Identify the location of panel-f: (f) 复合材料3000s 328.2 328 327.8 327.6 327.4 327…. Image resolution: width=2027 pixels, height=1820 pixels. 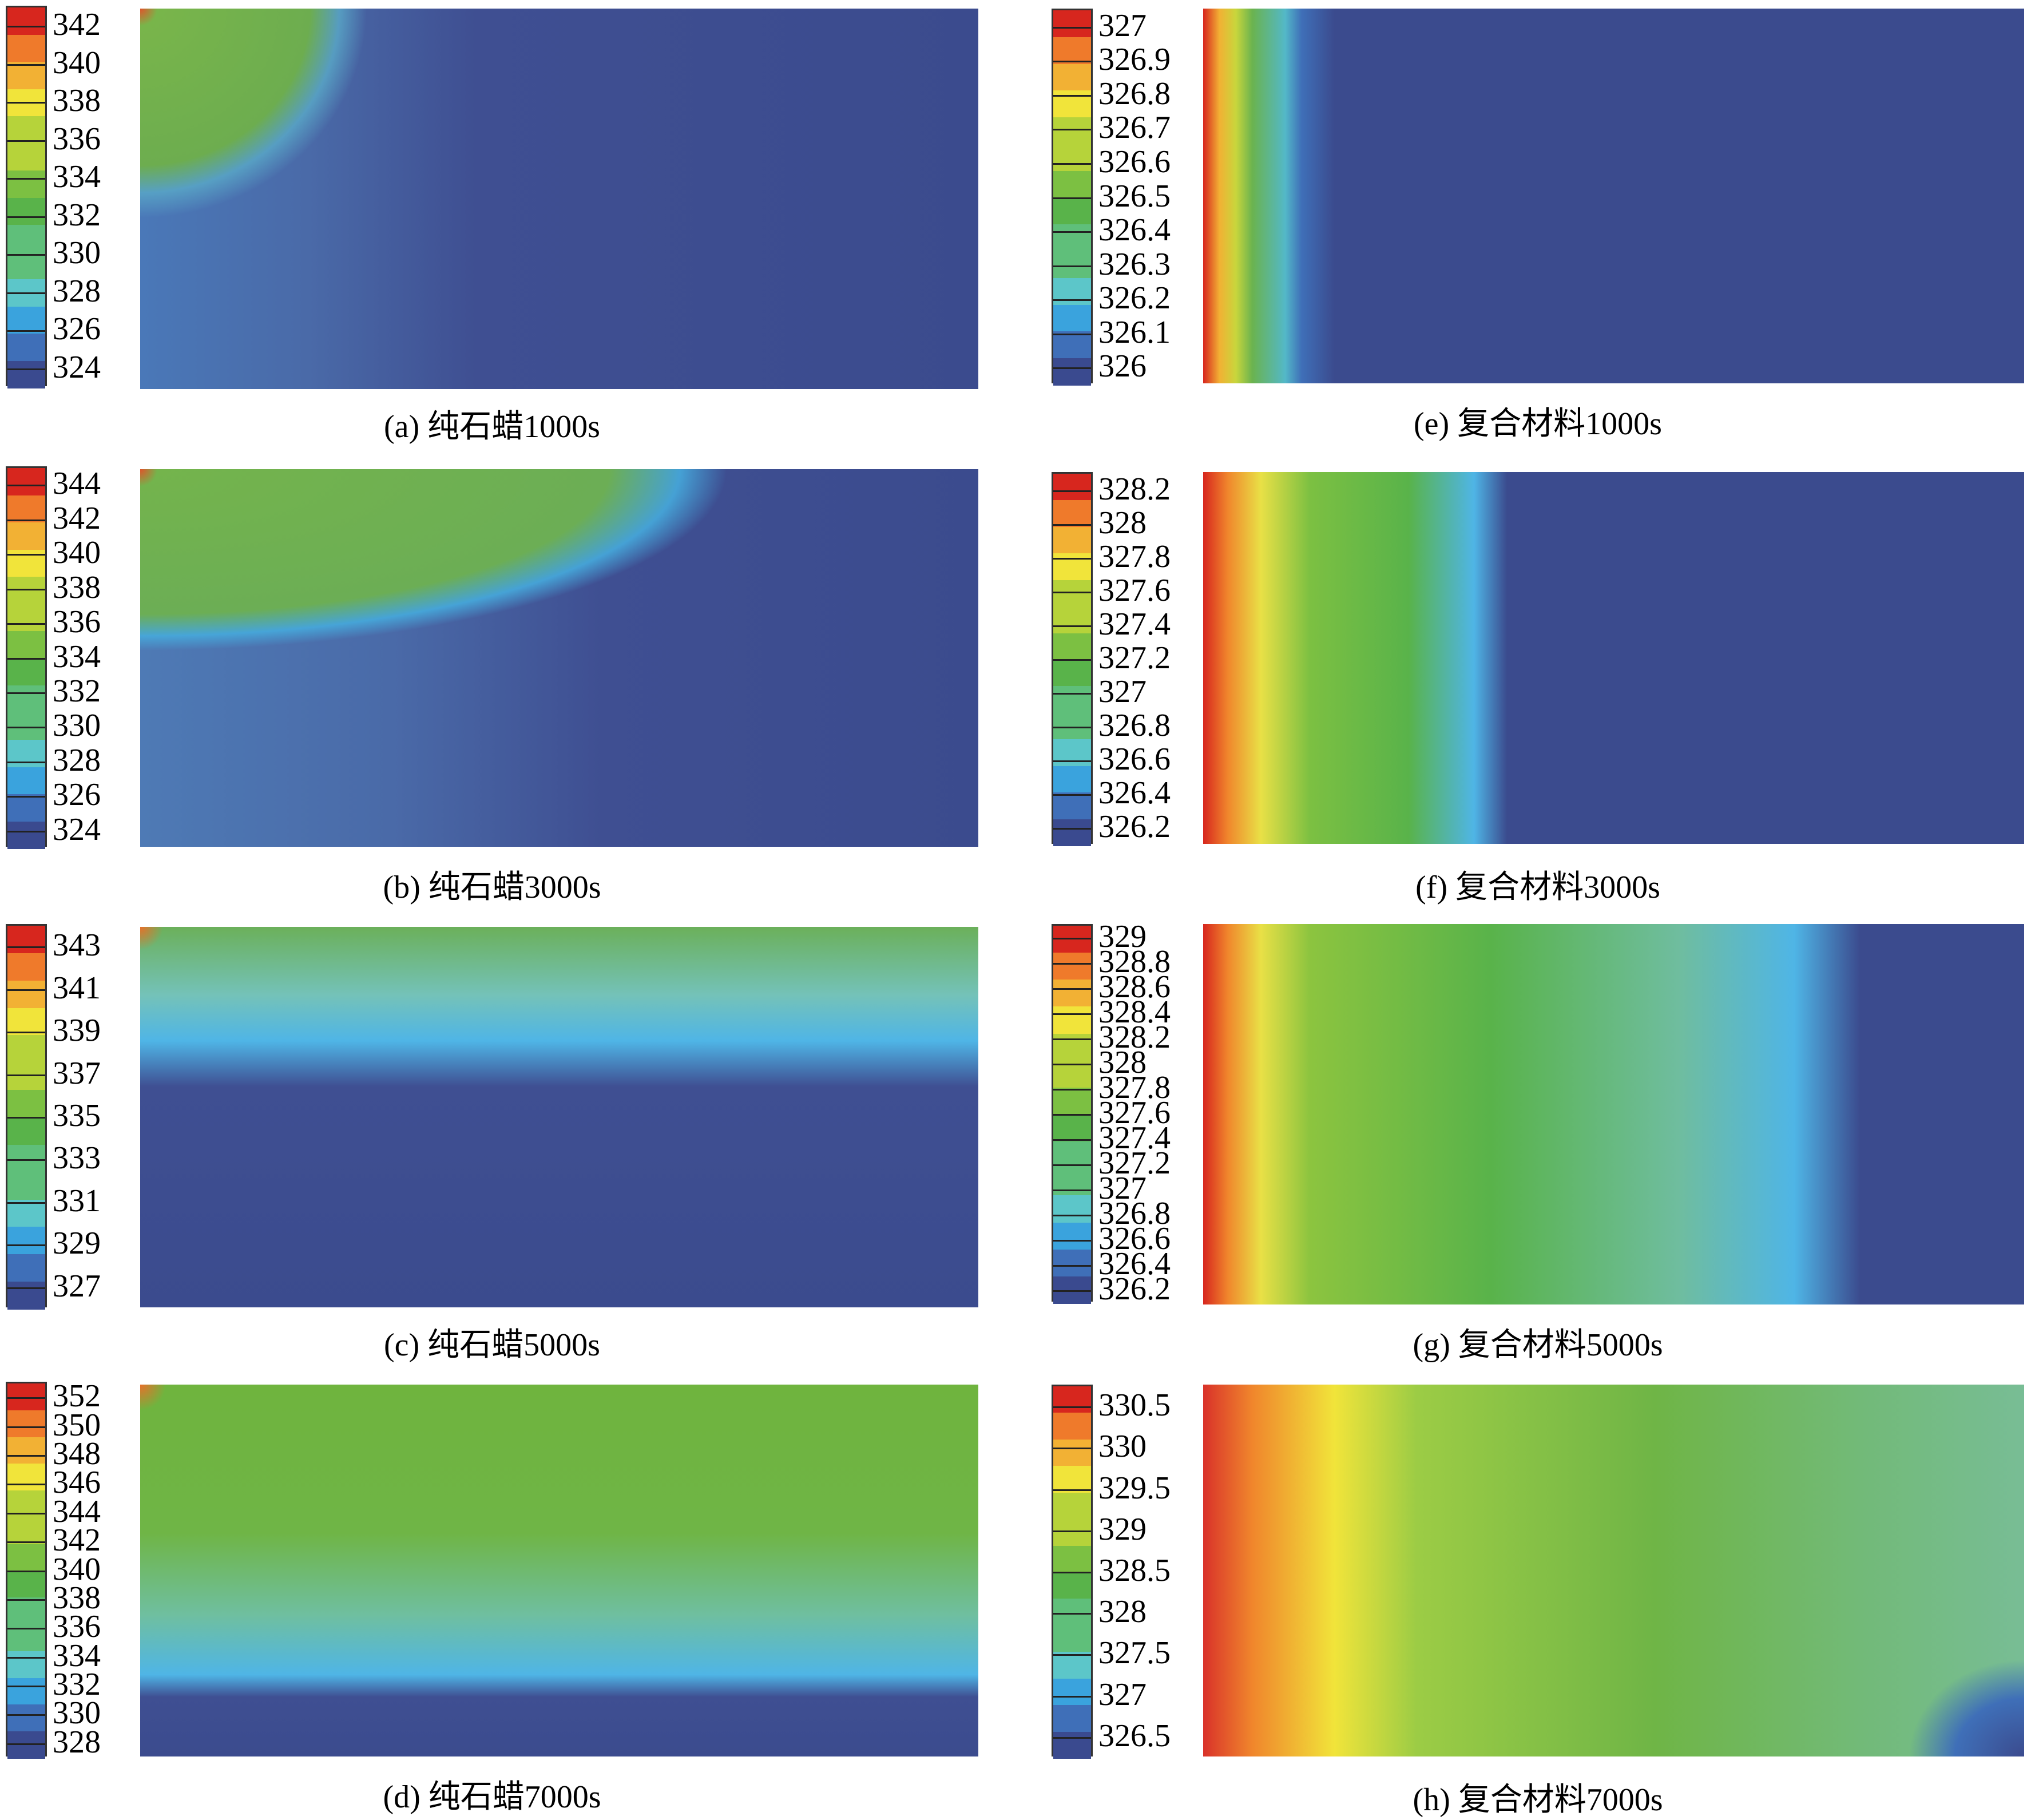
(1538, 689).